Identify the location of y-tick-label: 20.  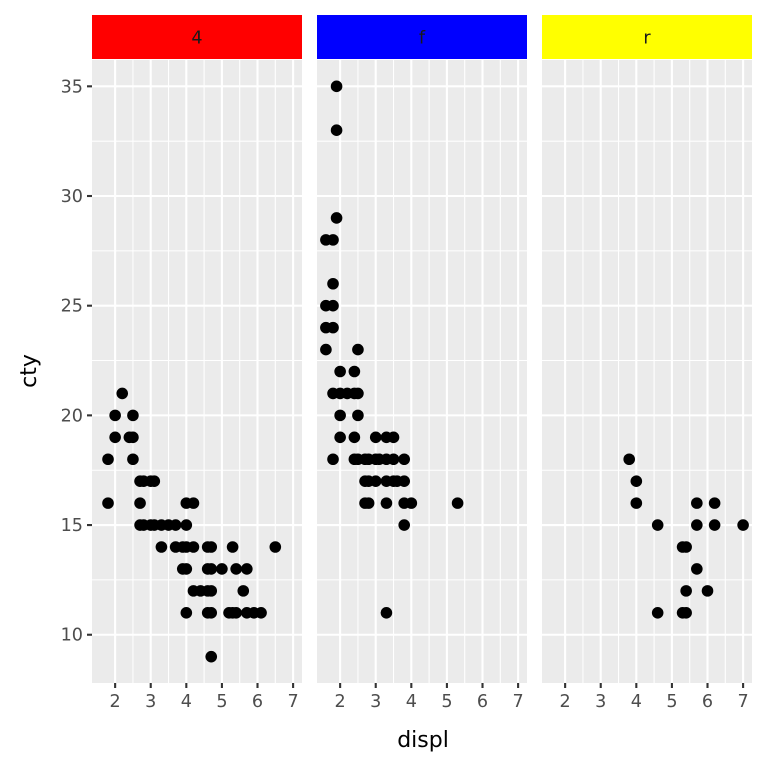
(72, 416).